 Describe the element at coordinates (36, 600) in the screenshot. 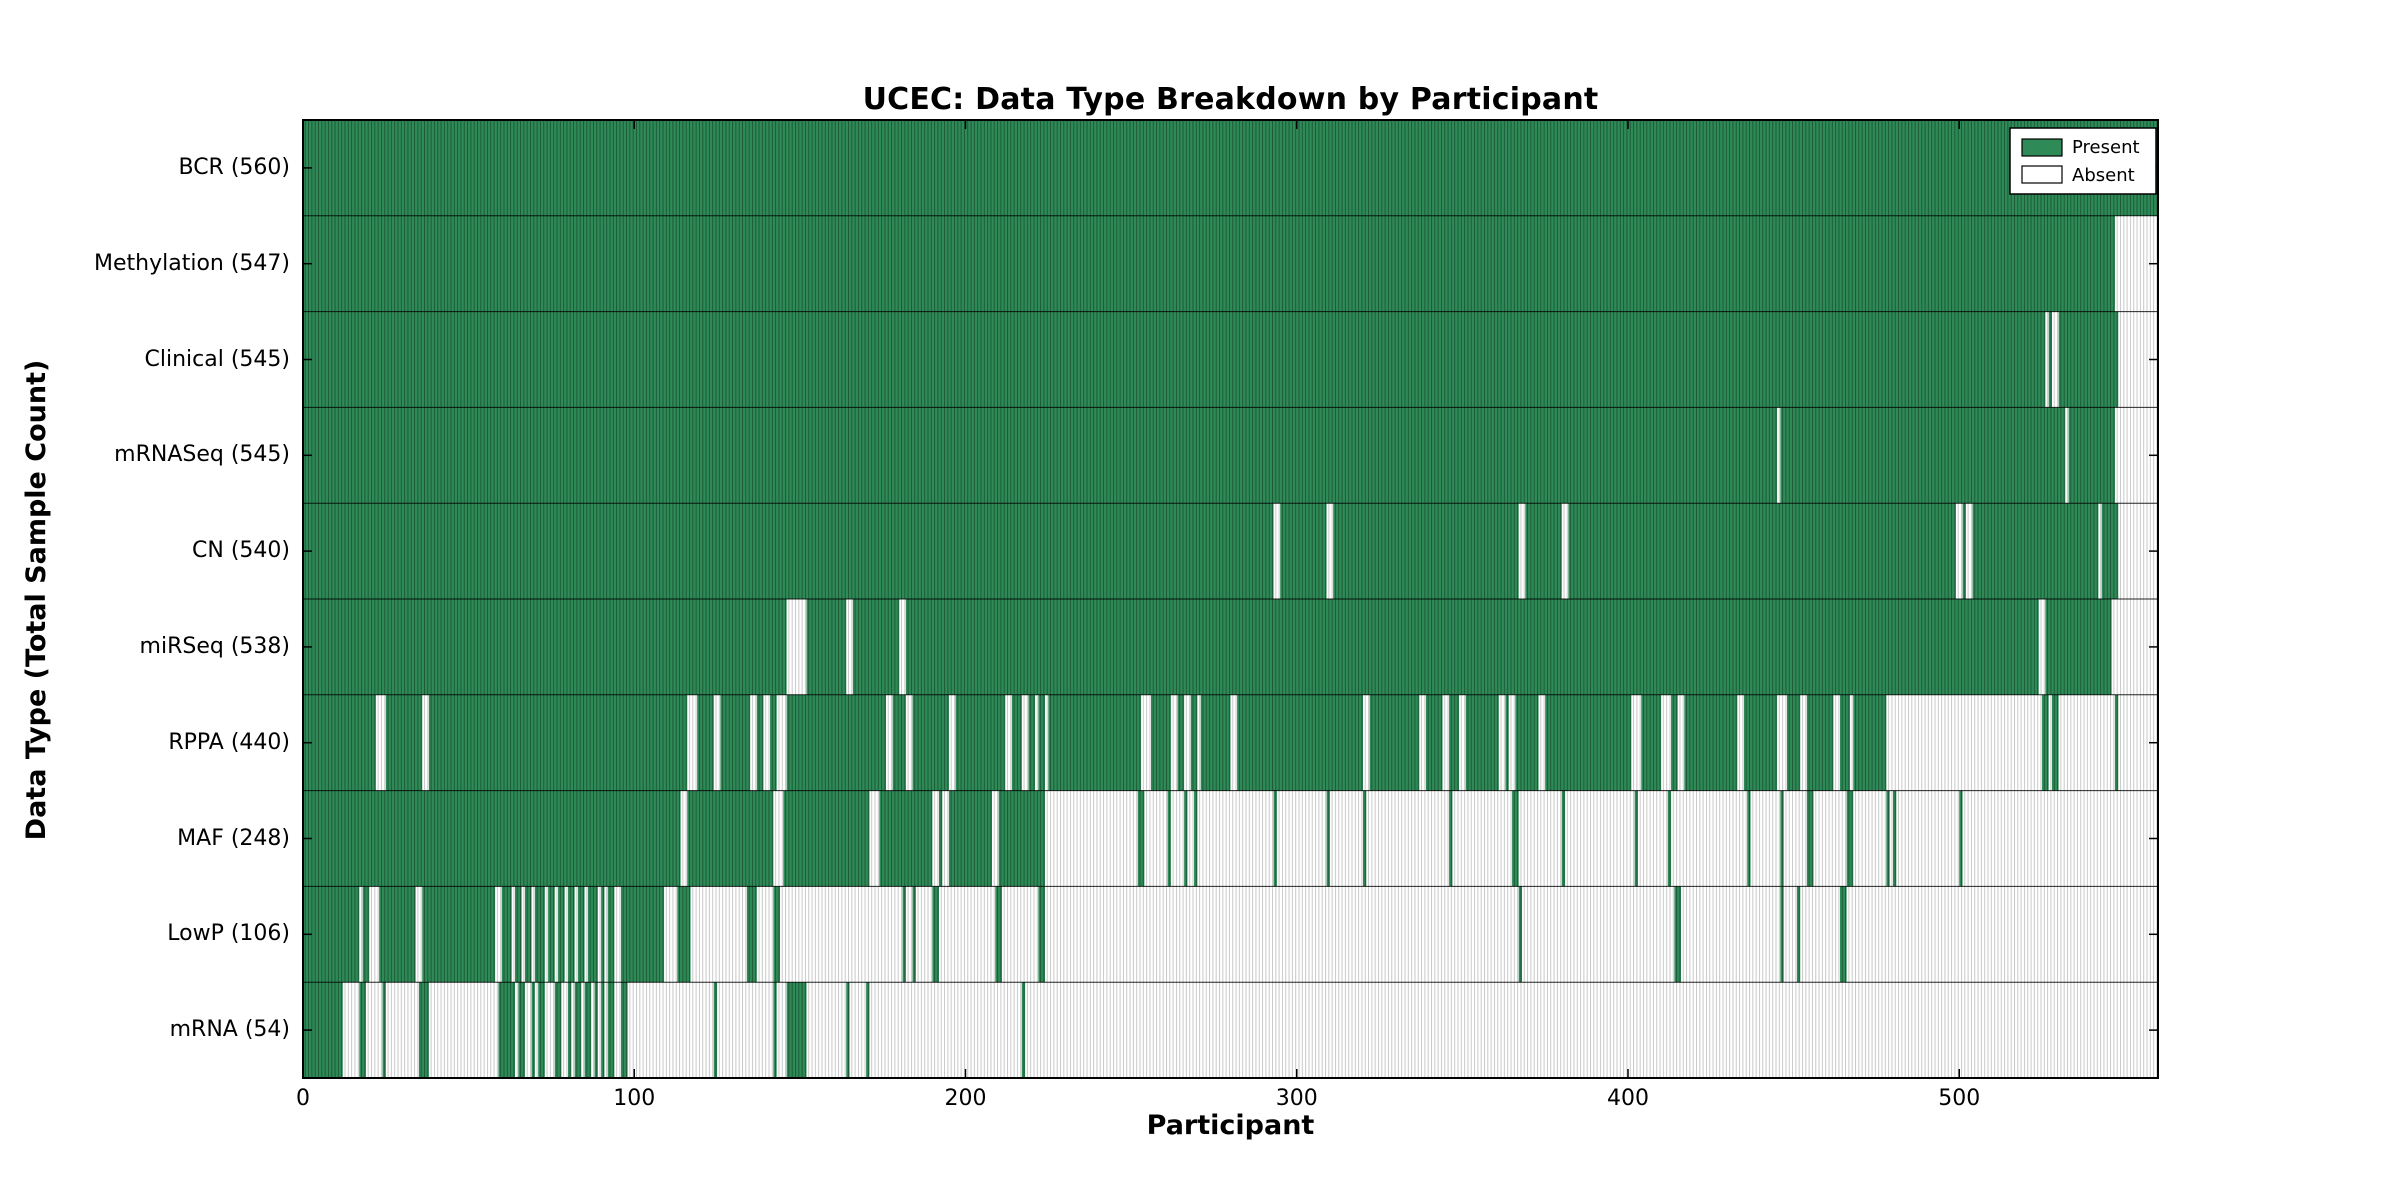

I see `y-axis-label: Data Type (Total Sample Count)` at that location.